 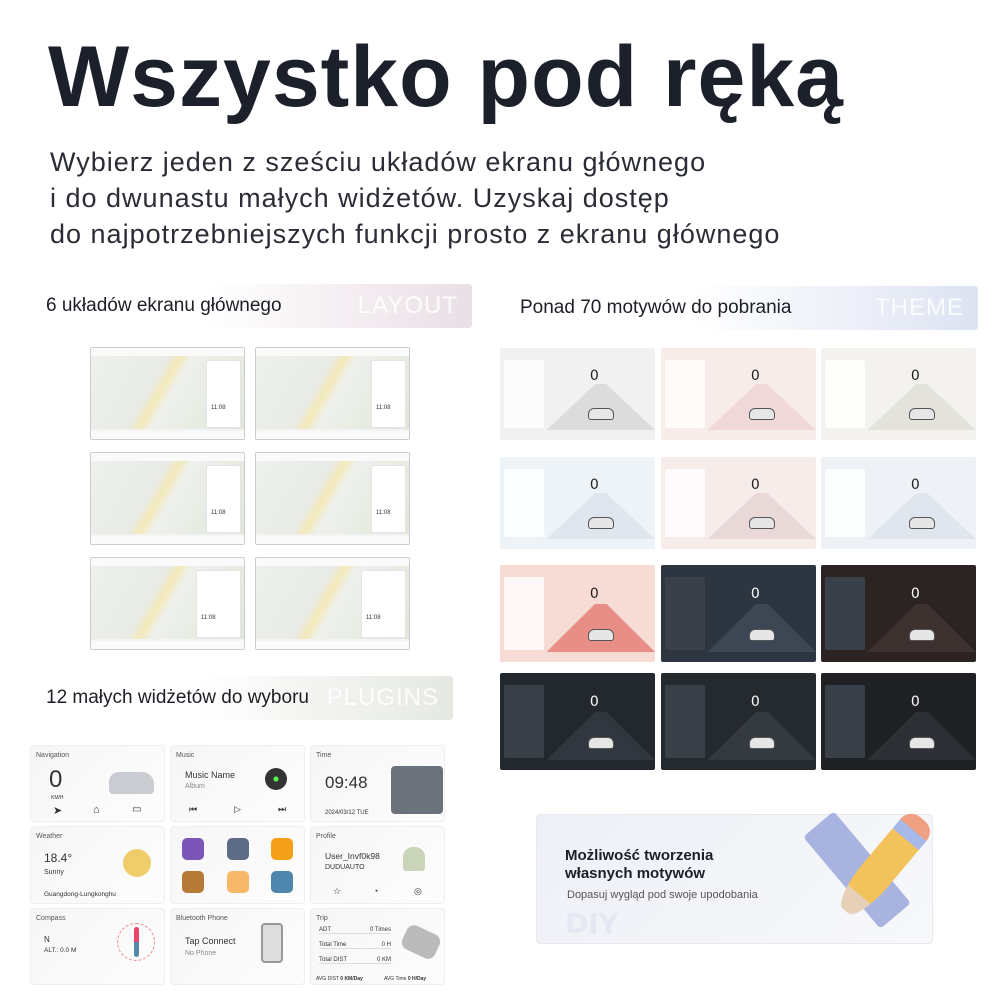 I want to click on trip-label: ADT, so click(x=325, y=930).